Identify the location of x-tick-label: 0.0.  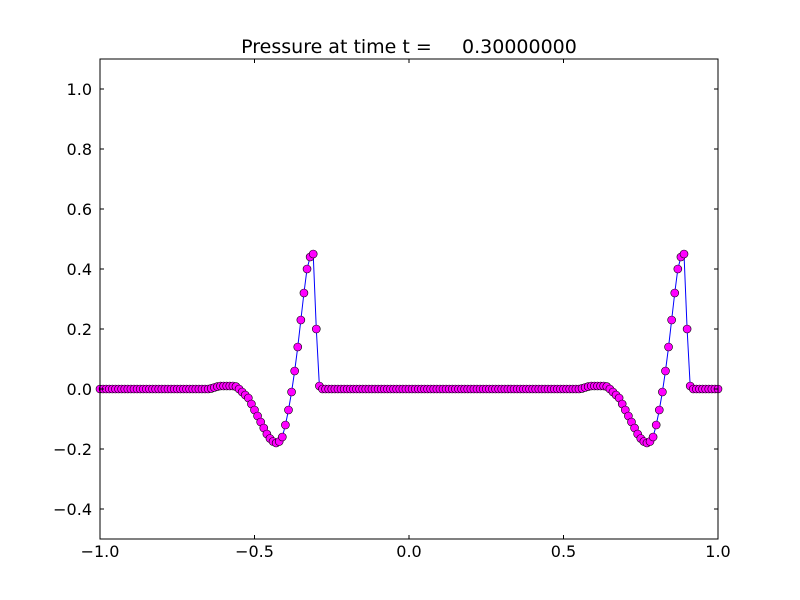
(408, 551).